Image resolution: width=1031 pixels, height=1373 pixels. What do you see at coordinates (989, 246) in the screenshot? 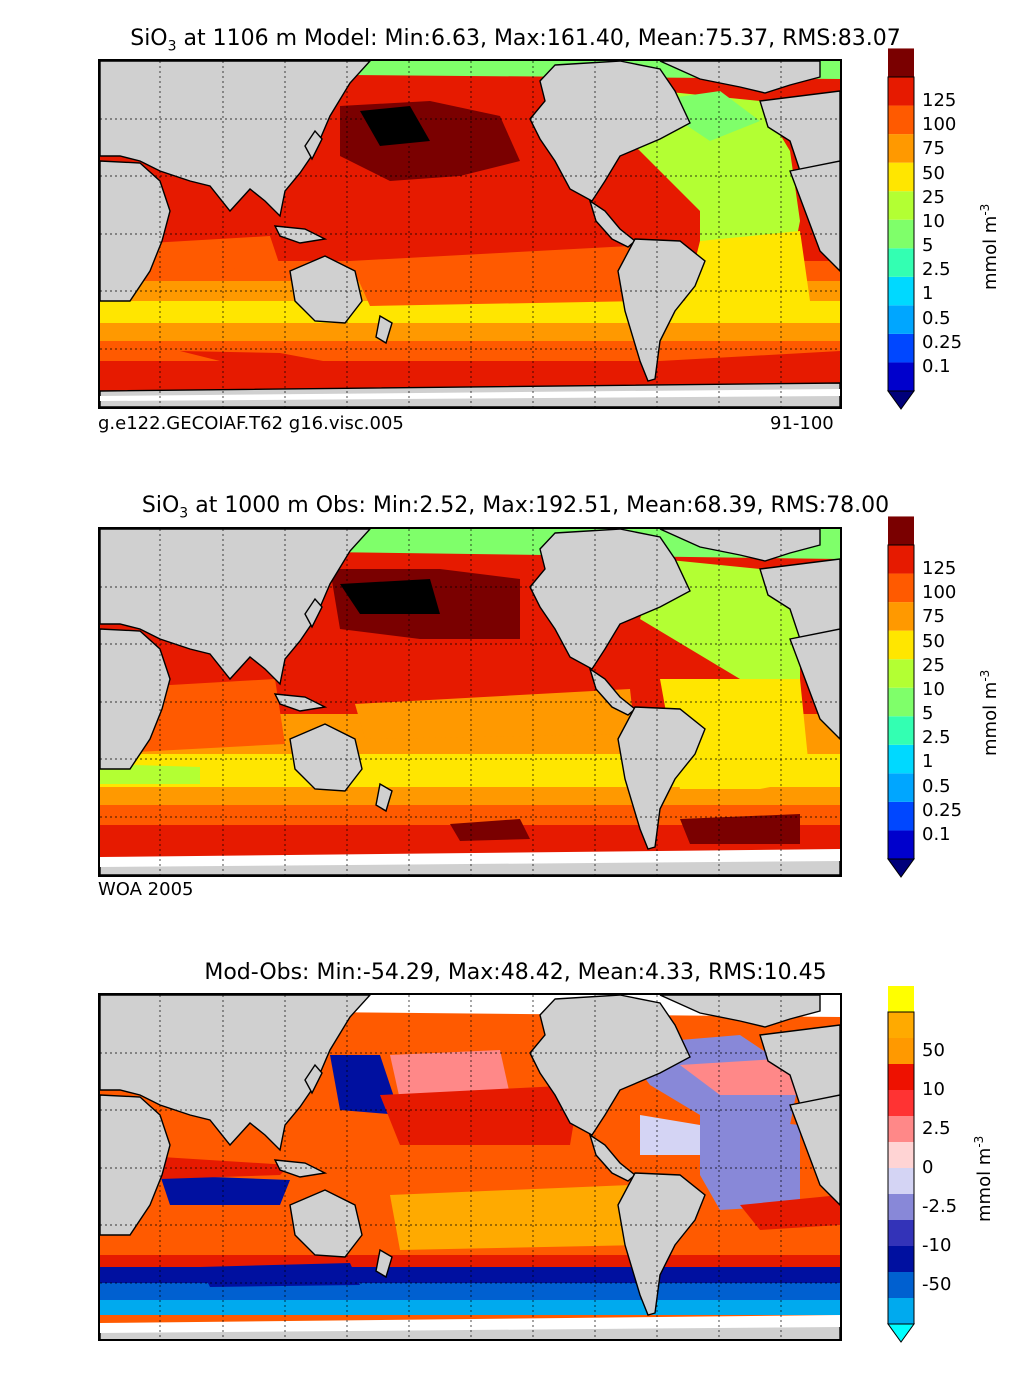
I see `model-colorbar-unit: mmol m-3` at bounding box center [989, 246].